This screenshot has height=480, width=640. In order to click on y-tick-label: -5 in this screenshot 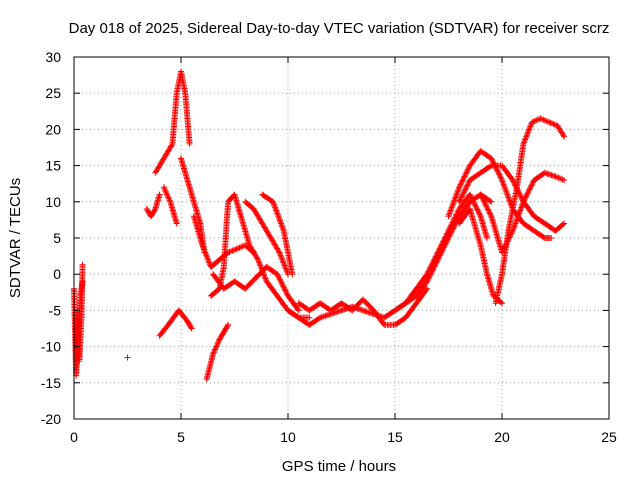, I will do `click(55, 310)`.